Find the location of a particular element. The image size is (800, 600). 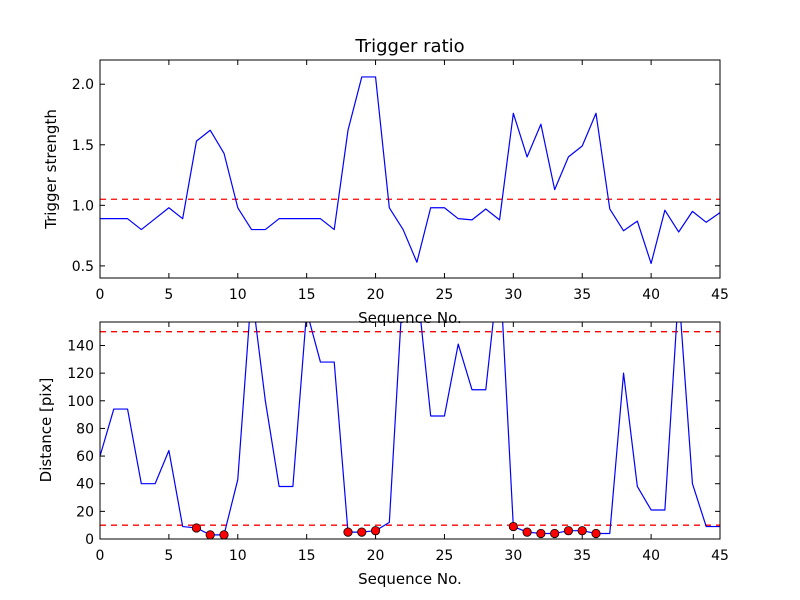

y-tick-label: 0.5 is located at coordinates (83, 267).